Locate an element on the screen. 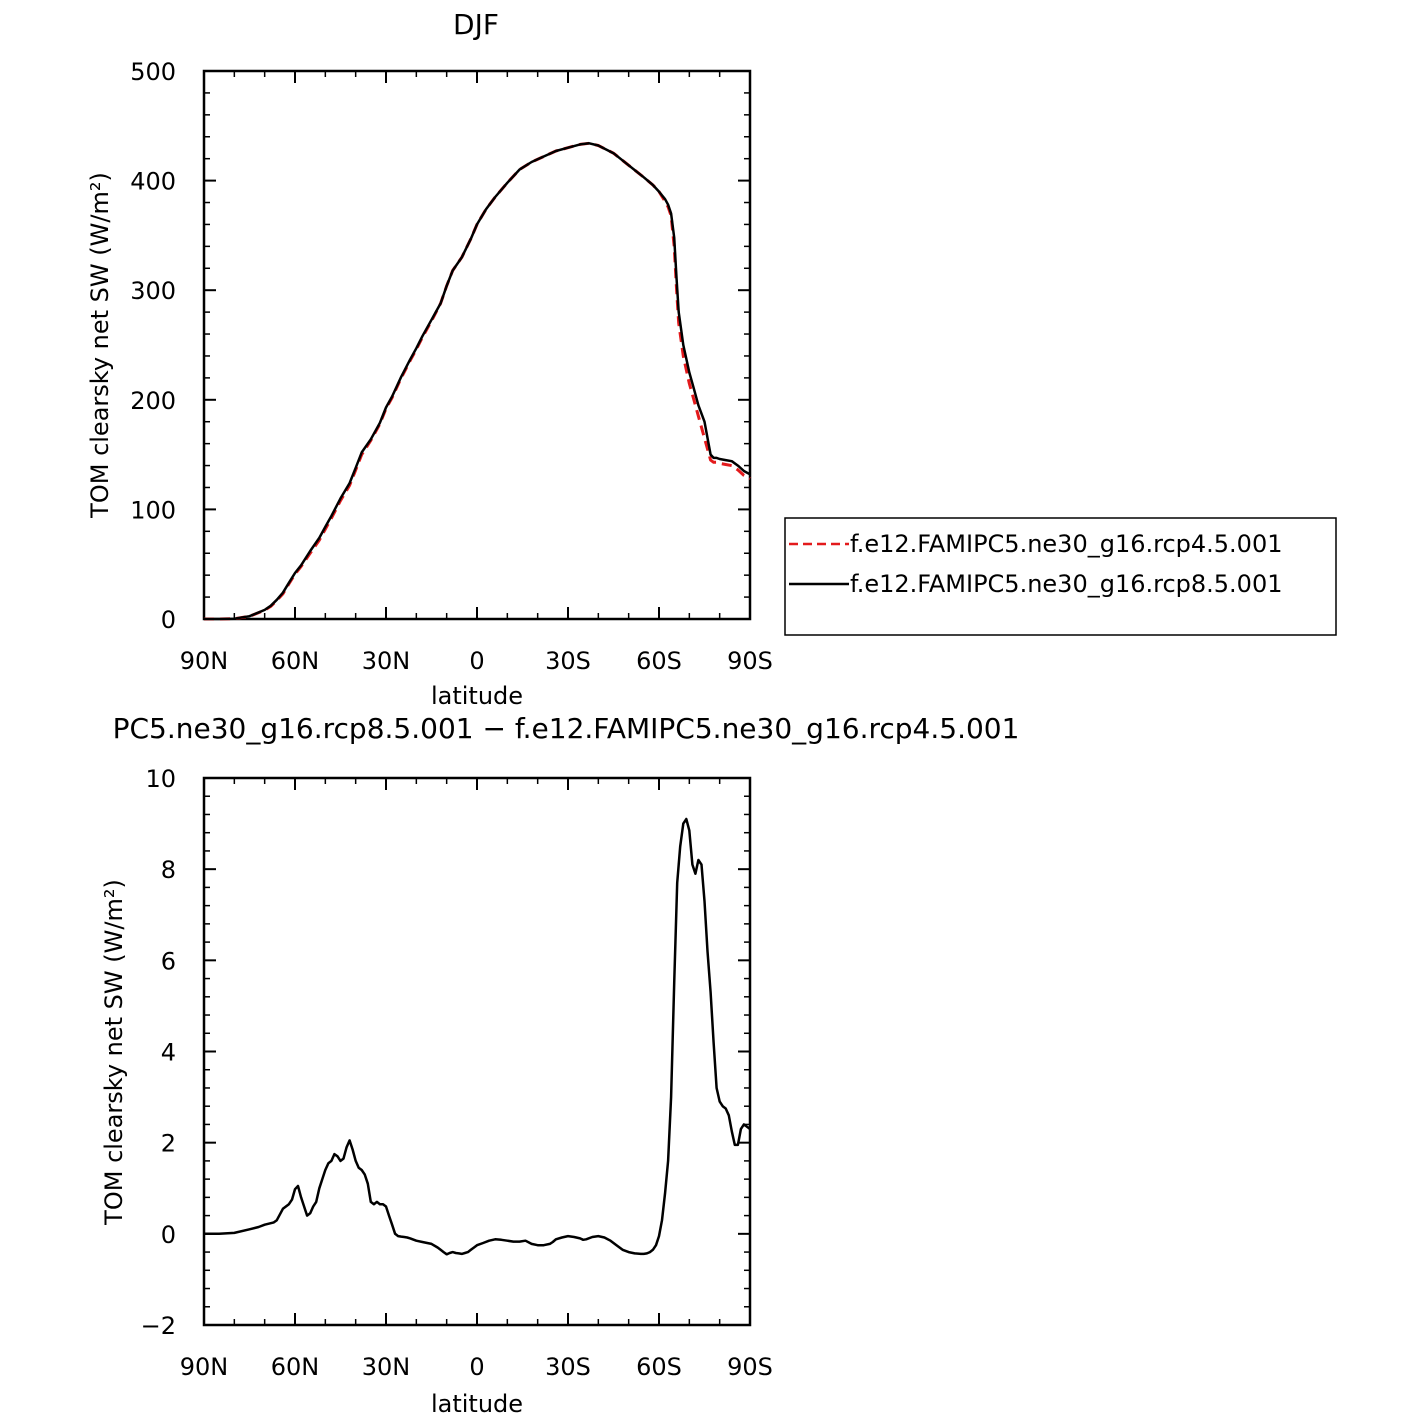 The width and height of the screenshot is (1422, 1424). bottom-chart-ytick-label: 6 is located at coordinates (168, 961).